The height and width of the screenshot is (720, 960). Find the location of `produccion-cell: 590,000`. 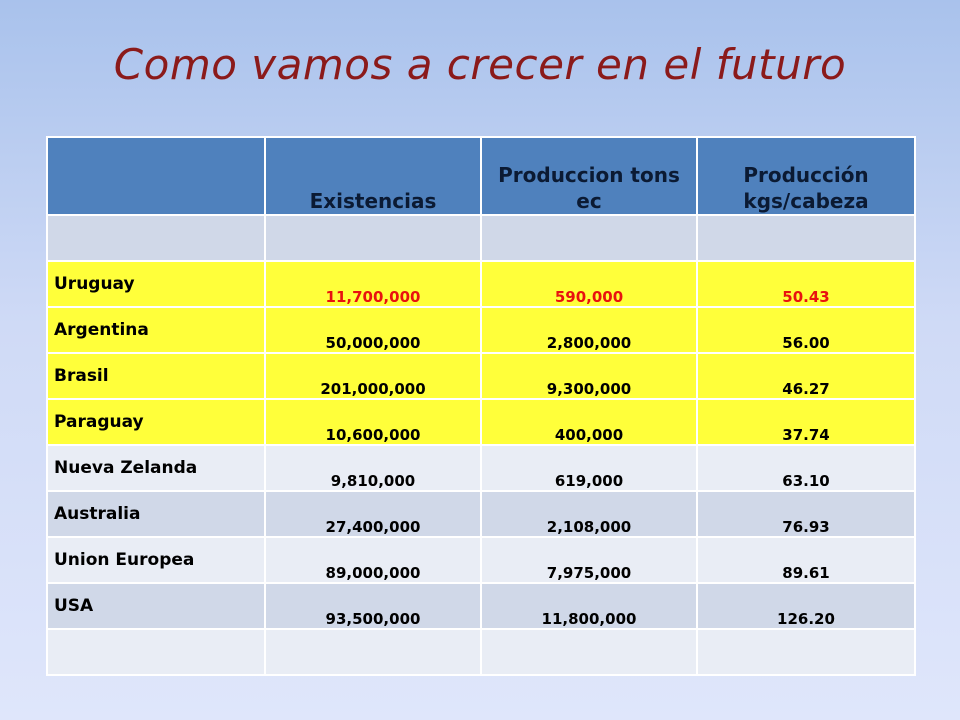

produccion-cell: 590,000 is located at coordinates (589, 284).